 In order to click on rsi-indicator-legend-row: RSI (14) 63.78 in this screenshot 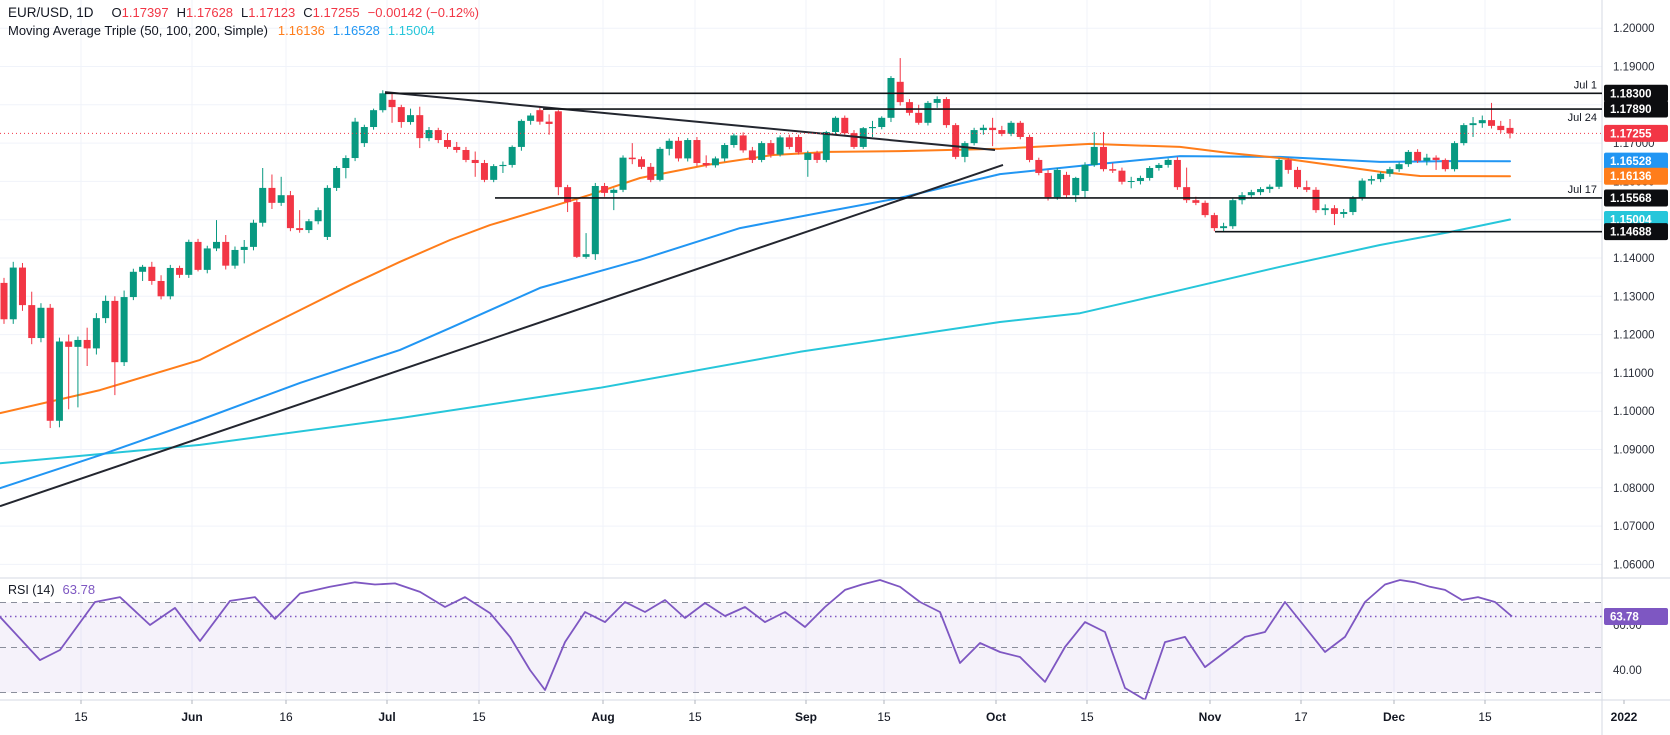, I will do `click(51, 589)`.